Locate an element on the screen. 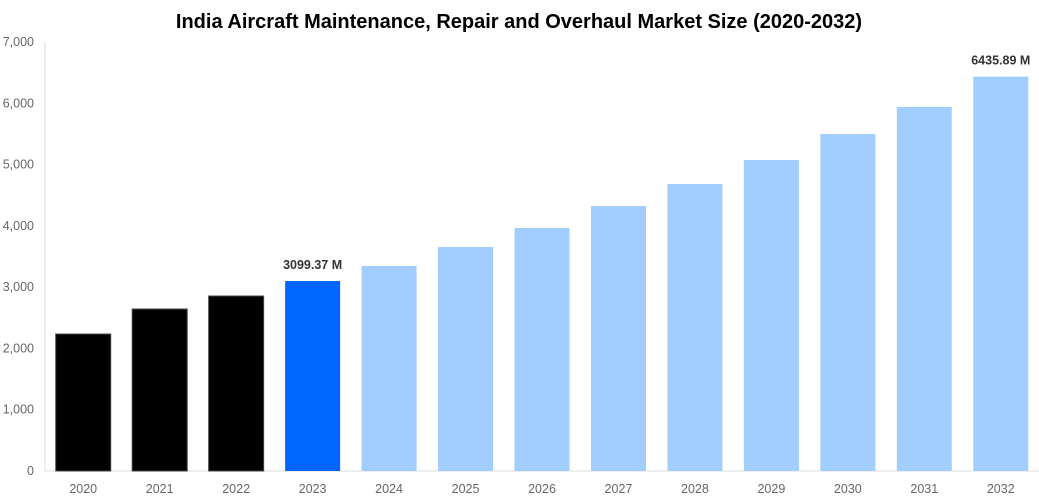 This screenshot has height=500, width=1039. bar-2031 is located at coordinates (924, 289).